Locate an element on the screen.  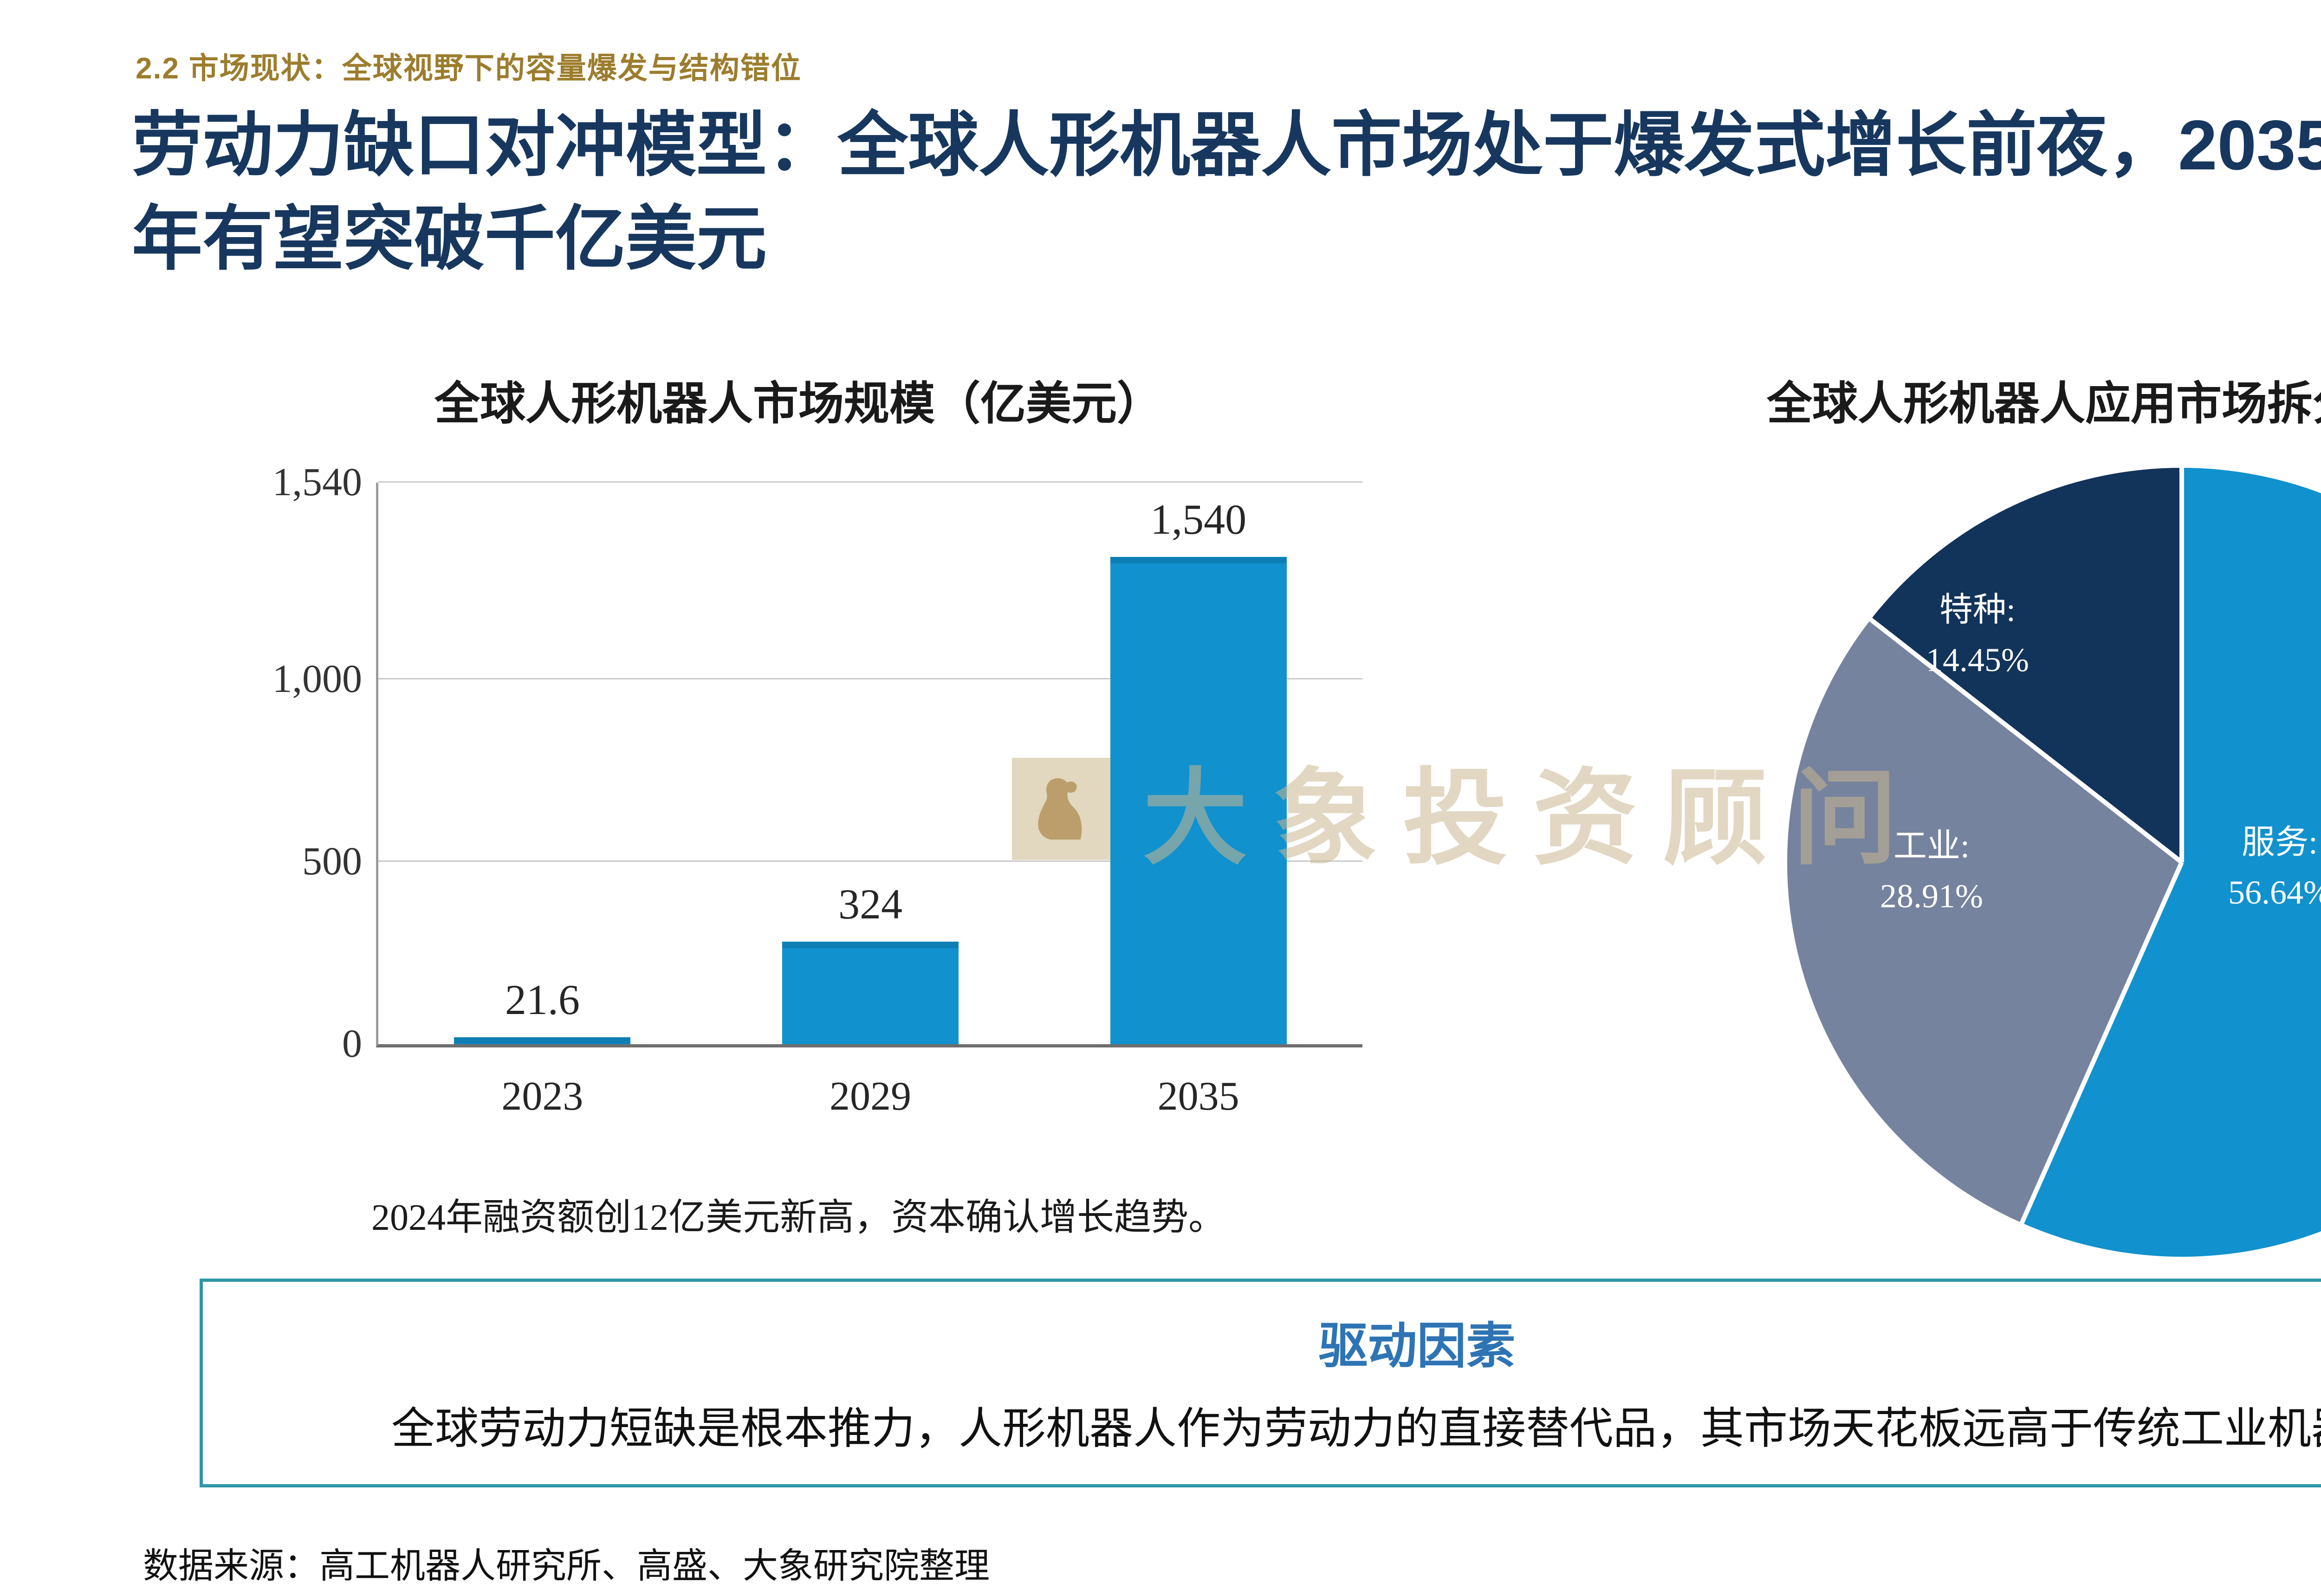
page-title-line2: 年有望突破千亿美元 is located at coordinates (450, 239).